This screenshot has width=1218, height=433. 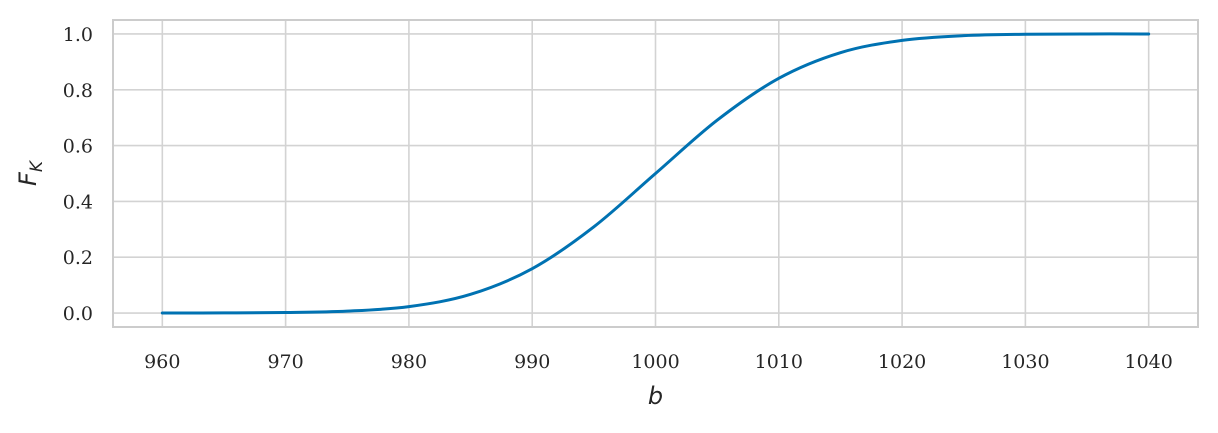 What do you see at coordinates (78, 202) in the screenshot?
I see `y-tick-label: 0.4` at bounding box center [78, 202].